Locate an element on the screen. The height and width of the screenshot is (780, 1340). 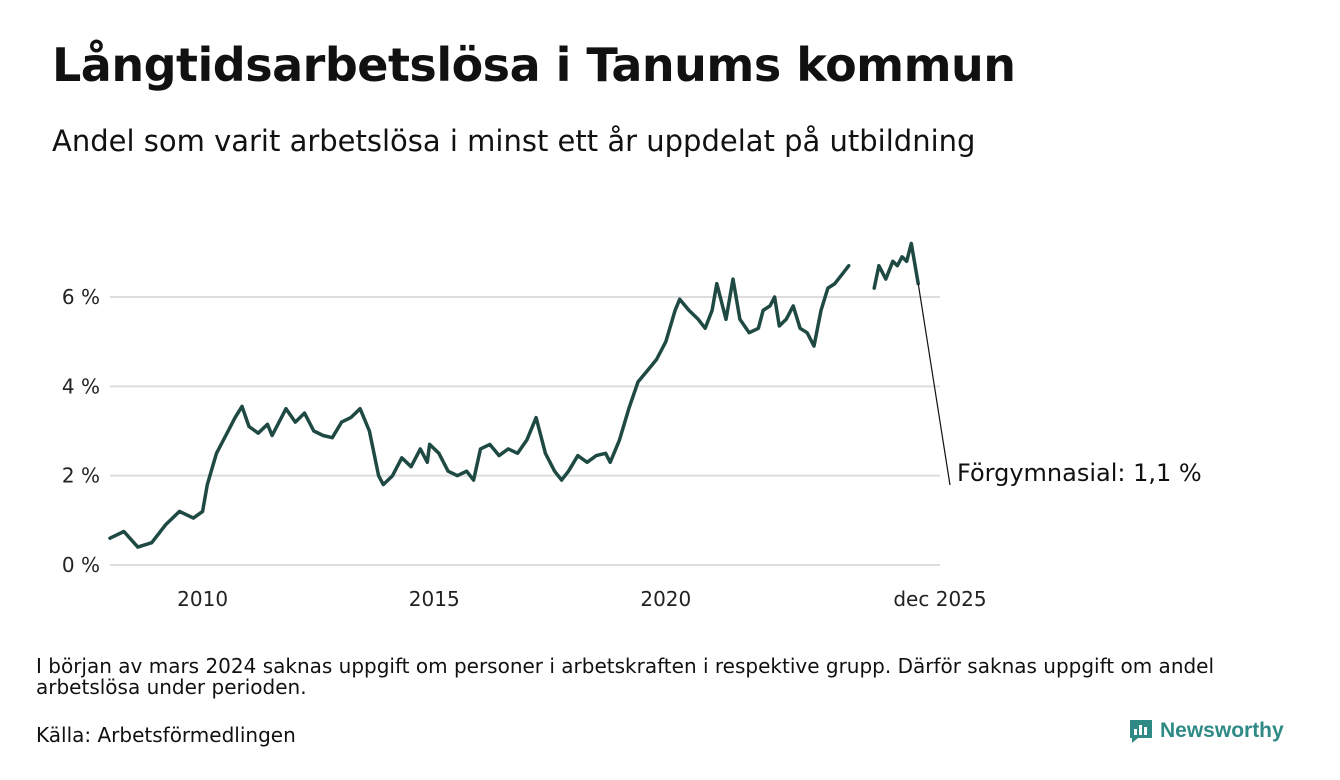
y-tick-label: 6 % is located at coordinates (81, 297).